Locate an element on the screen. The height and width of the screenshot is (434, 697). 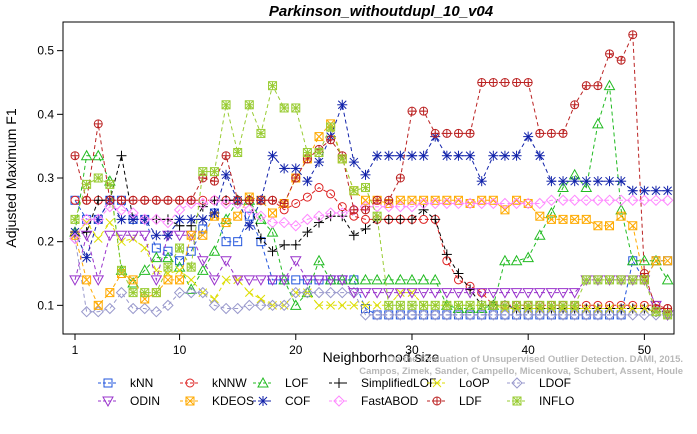
series-line-fastabod is located at coordinates (371, 219).